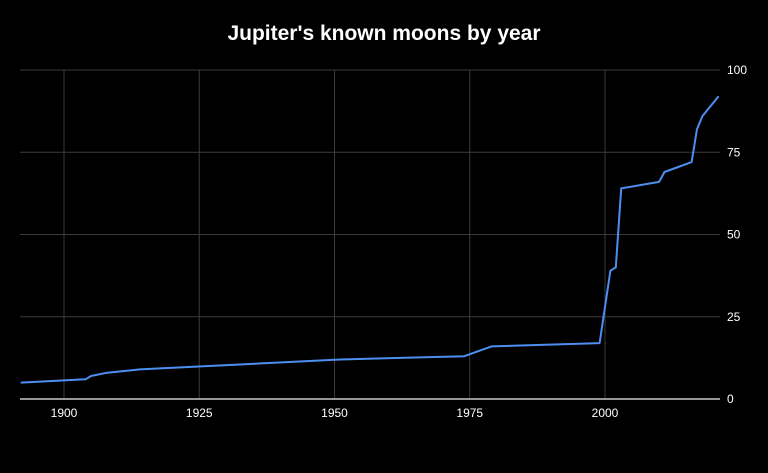  I want to click on y-tick-label: 100, so click(737, 70).